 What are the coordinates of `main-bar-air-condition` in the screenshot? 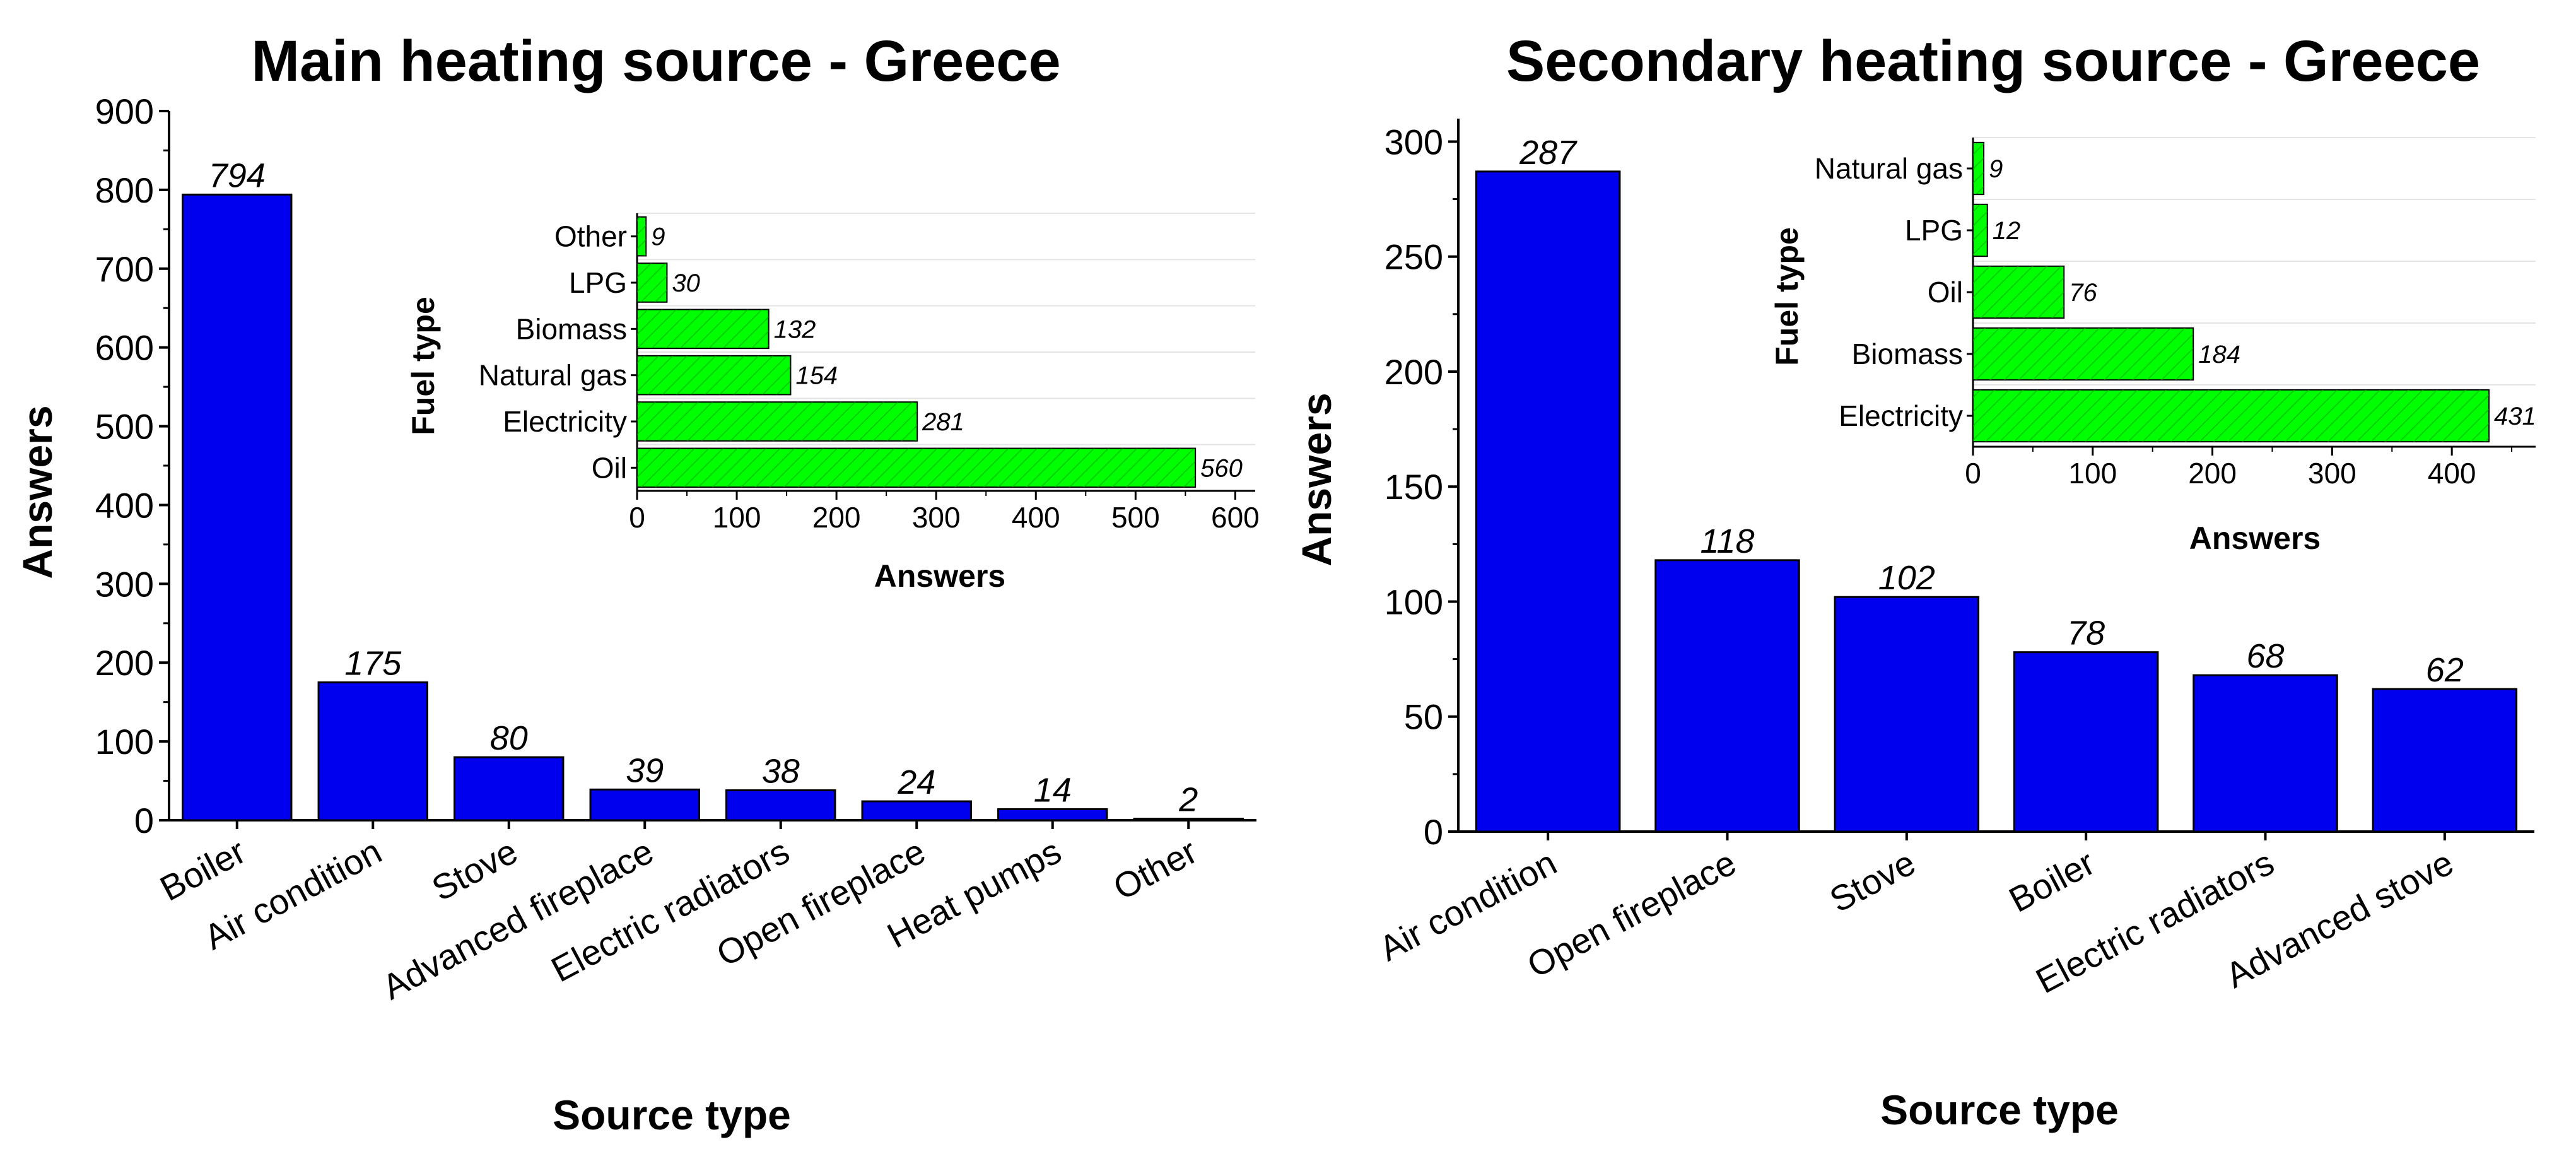 It's located at (372, 752).